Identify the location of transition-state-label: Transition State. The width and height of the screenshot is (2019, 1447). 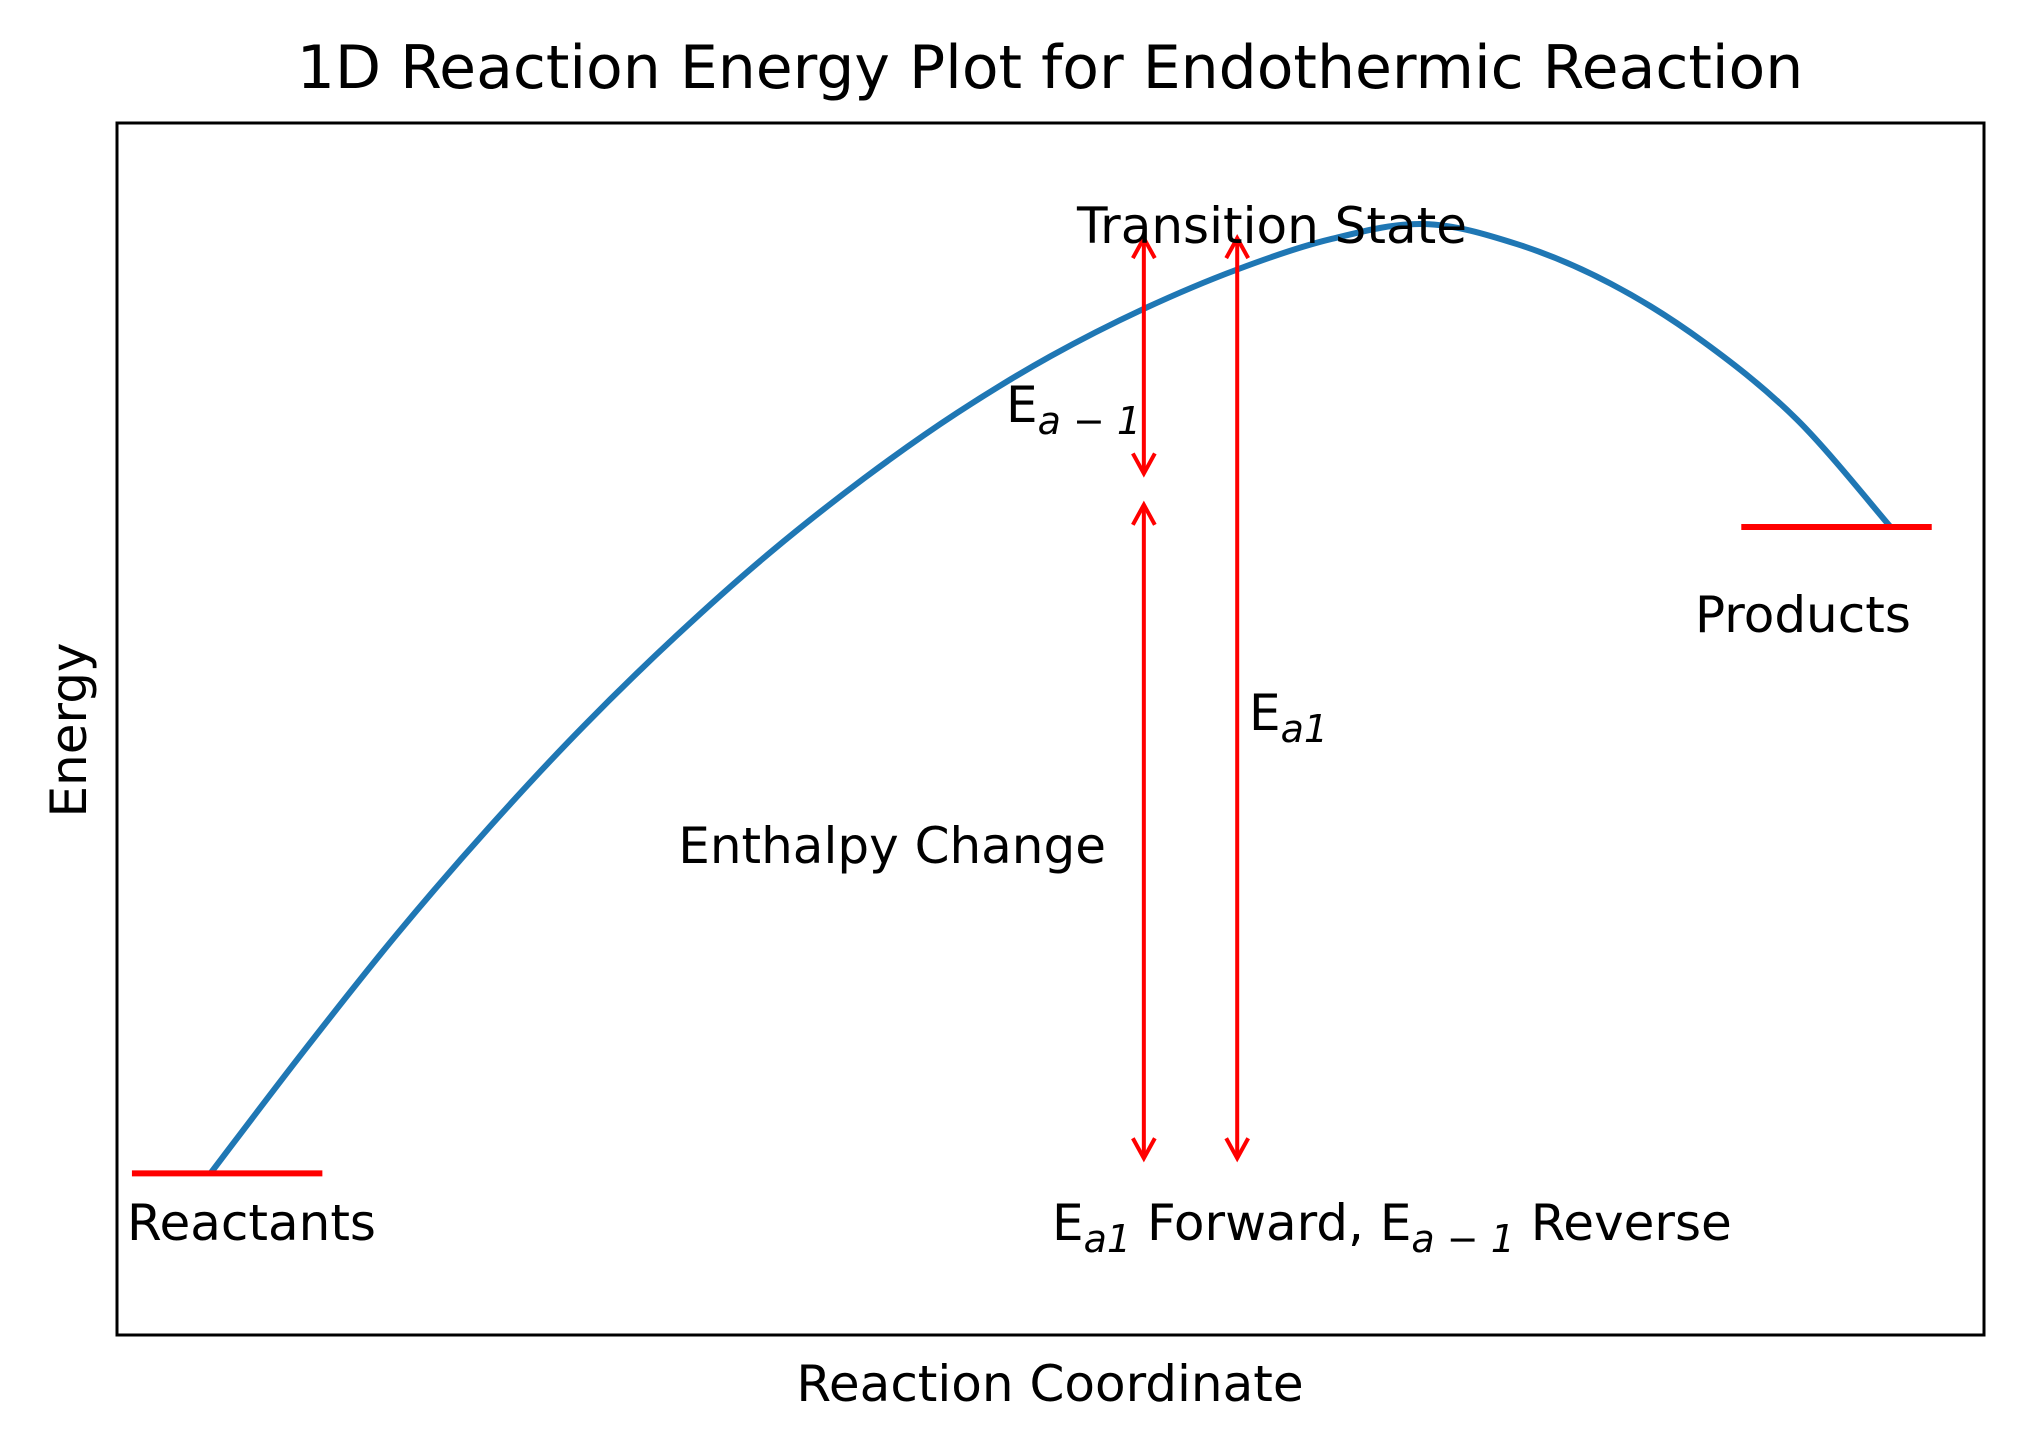
(1271, 226).